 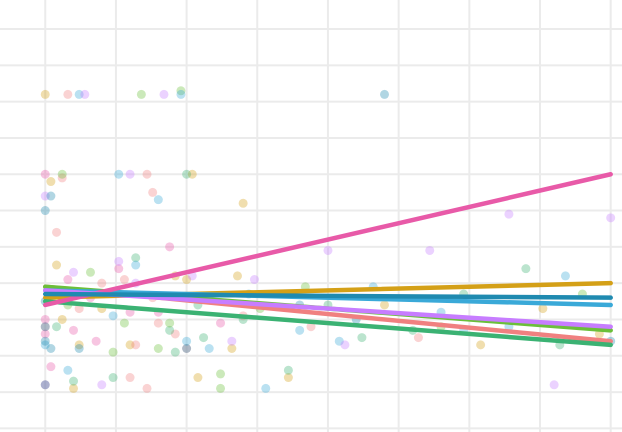 I want to click on trend-line-s2, so click(x=327, y=323).